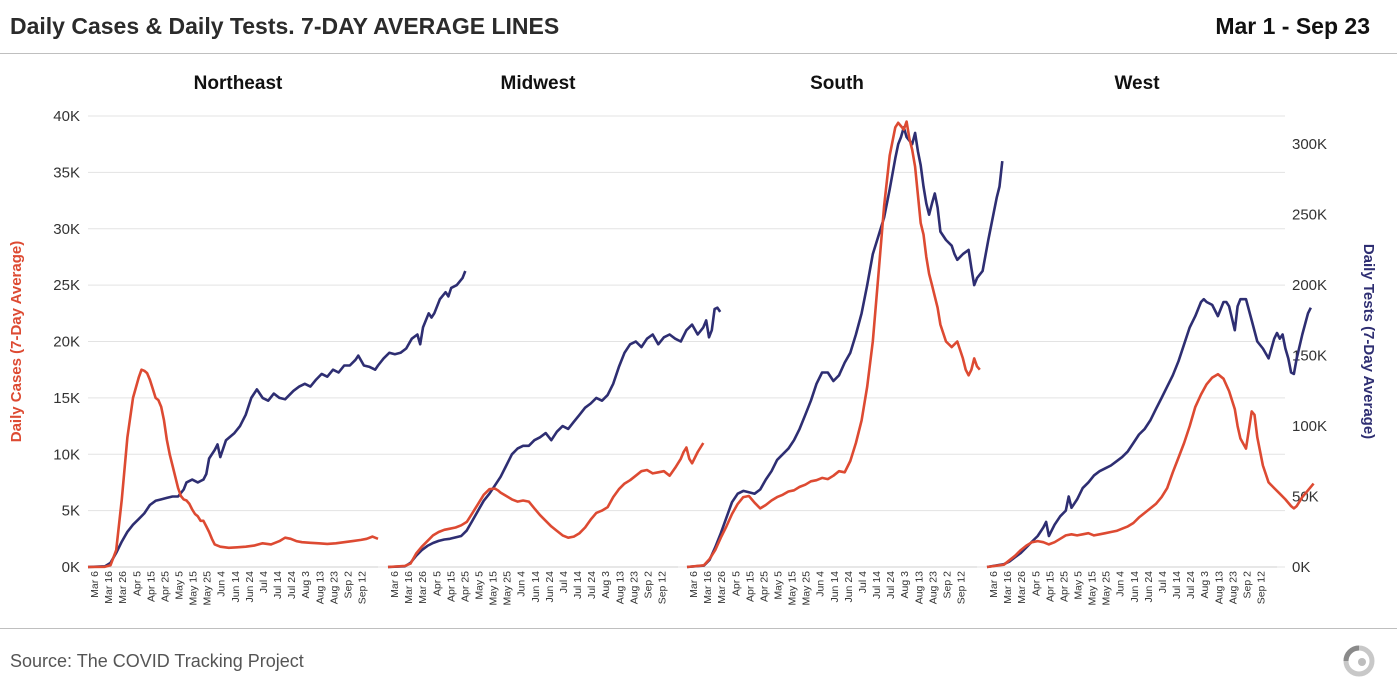 The image size is (1397, 688). I want to click on panel-title: Northeast, so click(238, 83).